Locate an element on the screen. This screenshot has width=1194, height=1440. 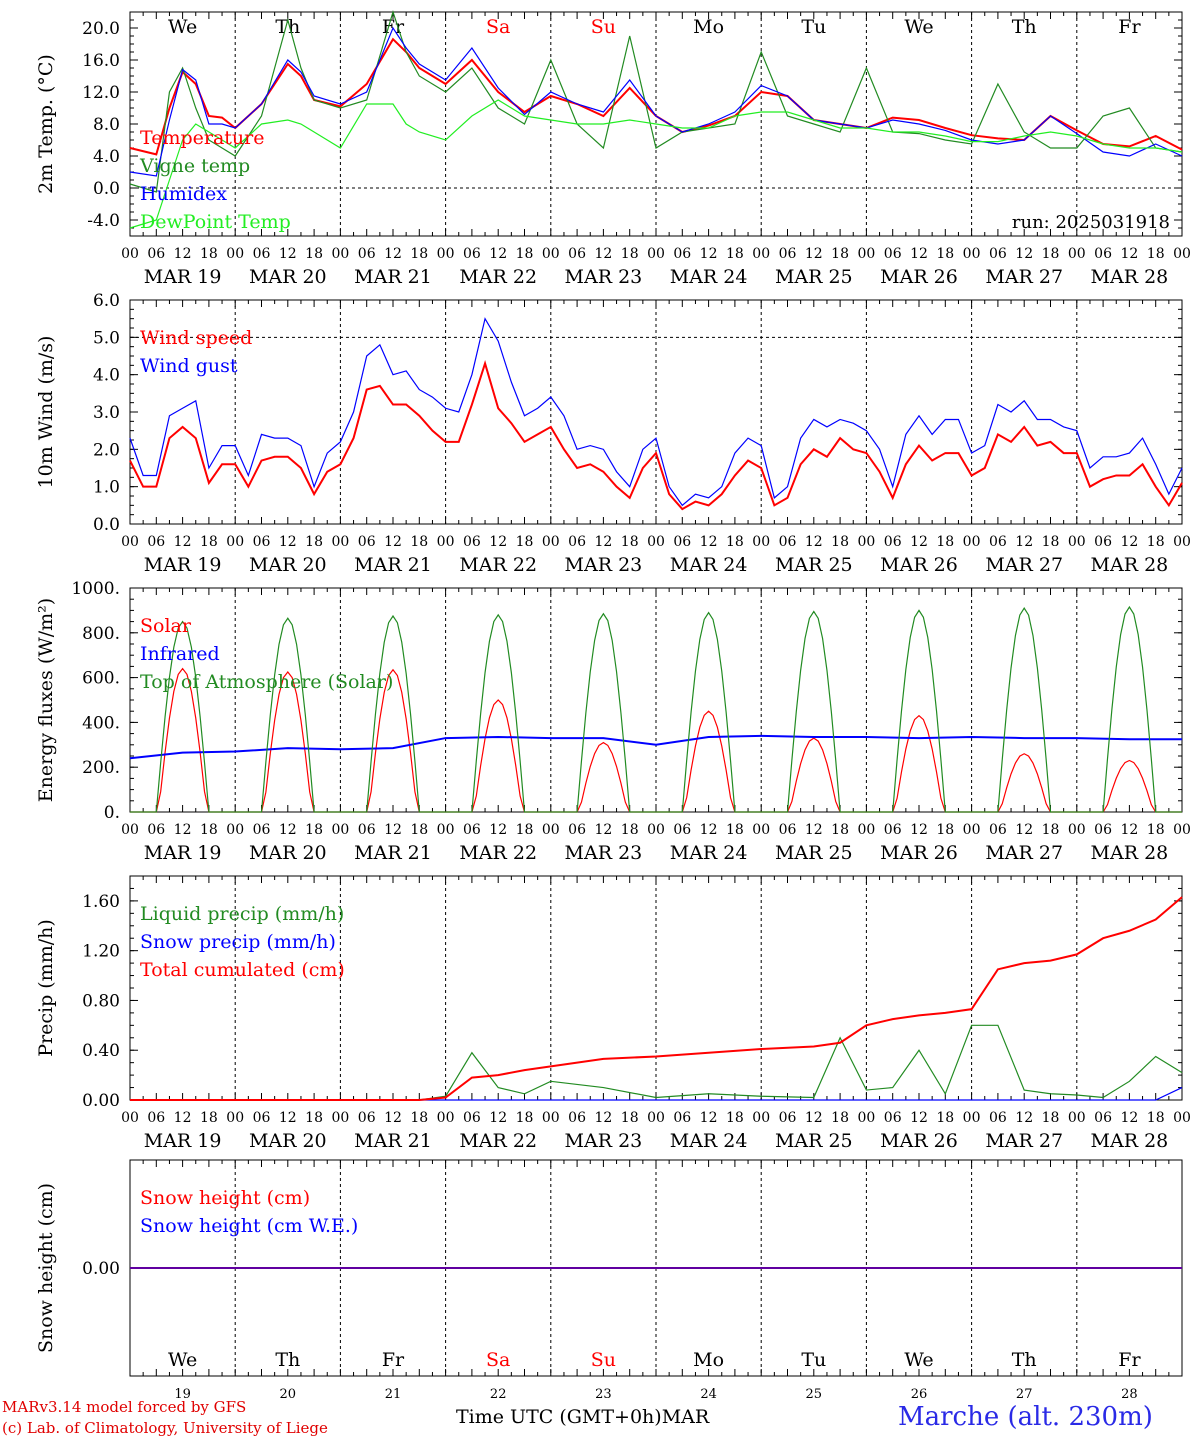
legend-entry: Humidex is located at coordinates (183, 194).